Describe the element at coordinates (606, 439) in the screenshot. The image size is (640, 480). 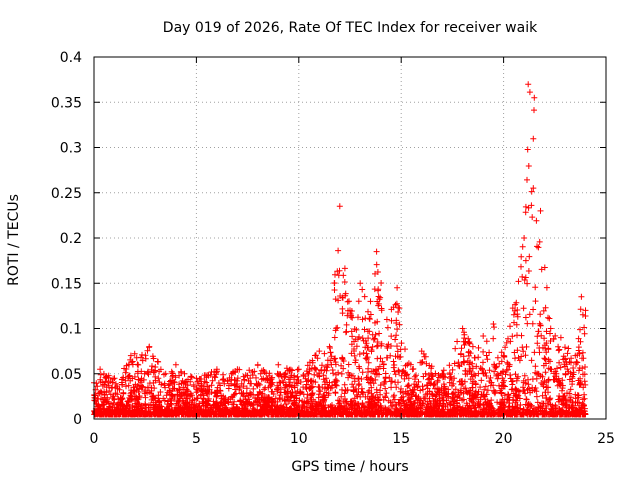
I see `x-tick-label: 25` at that location.